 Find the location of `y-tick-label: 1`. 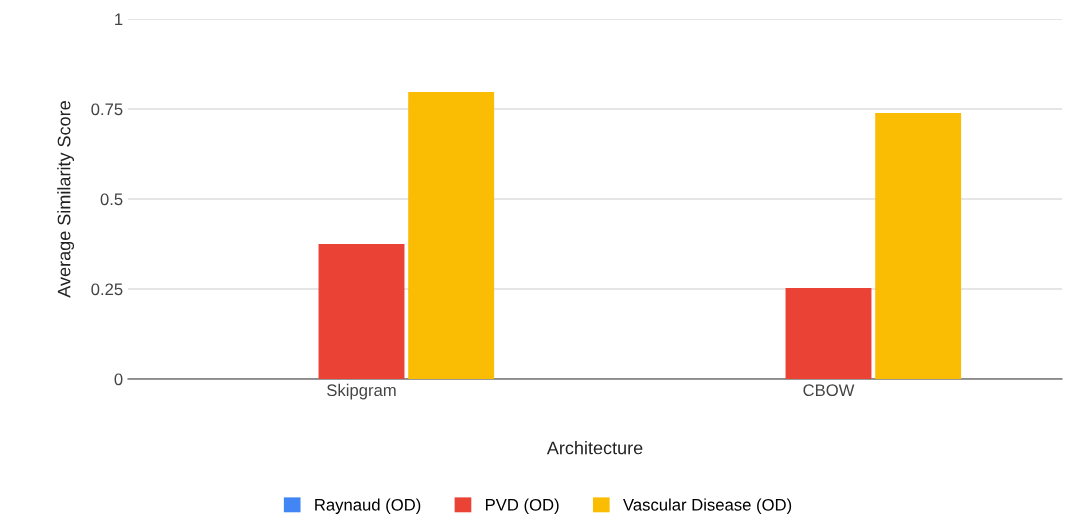

y-tick-label: 1 is located at coordinates (119, 19).